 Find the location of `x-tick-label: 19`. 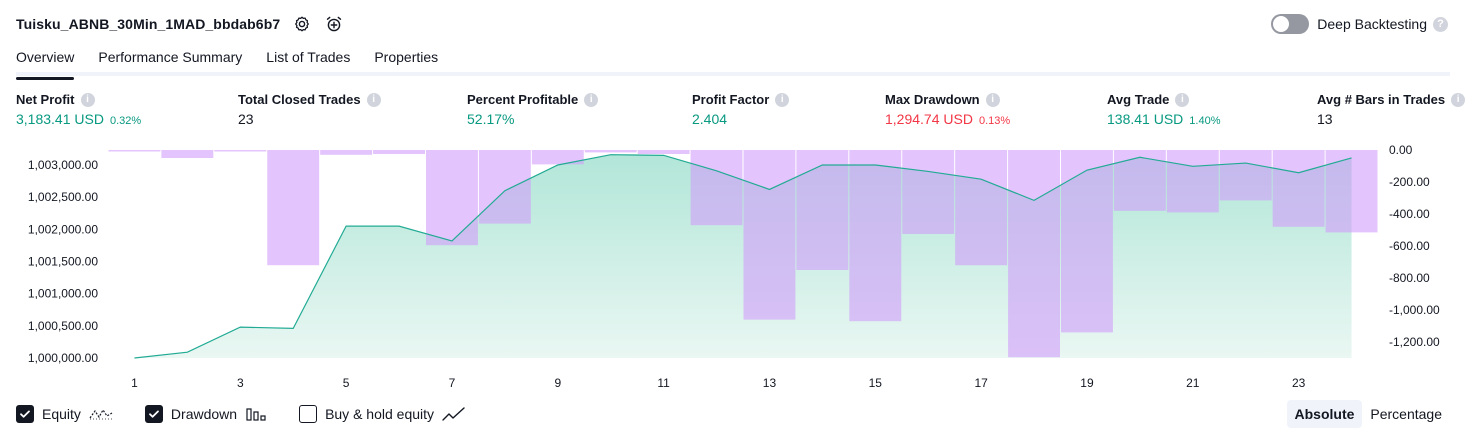

x-tick-label: 19 is located at coordinates (1087, 383).